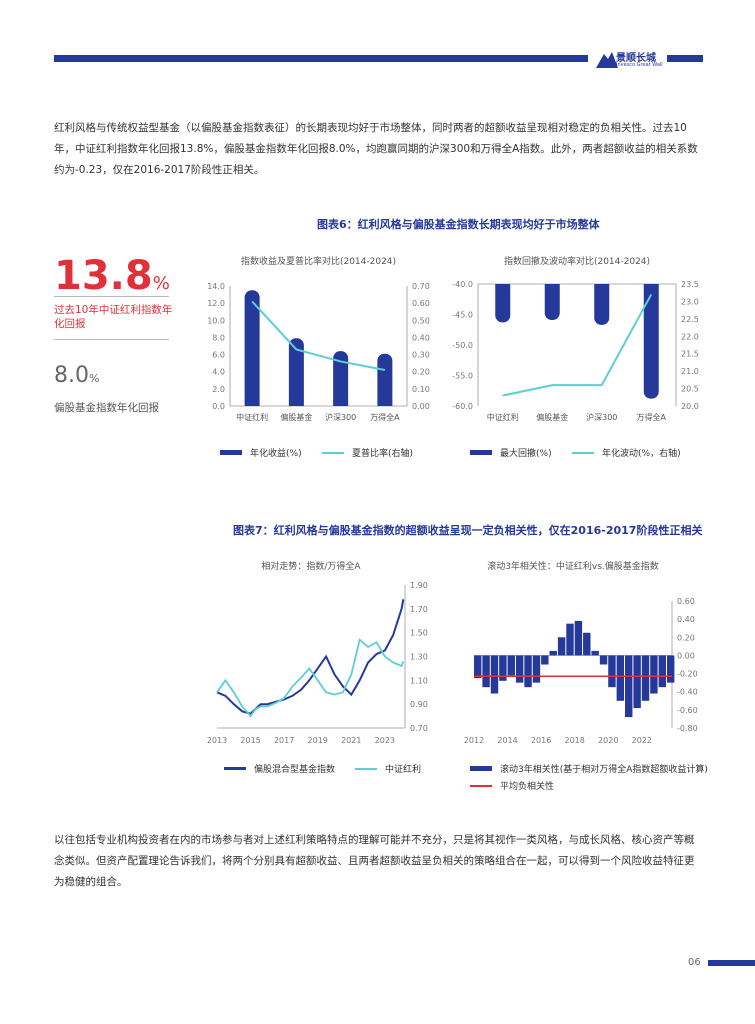 This screenshot has height=1024, width=755. I want to click on y-tick-label: -55.0, so click(462, 376).